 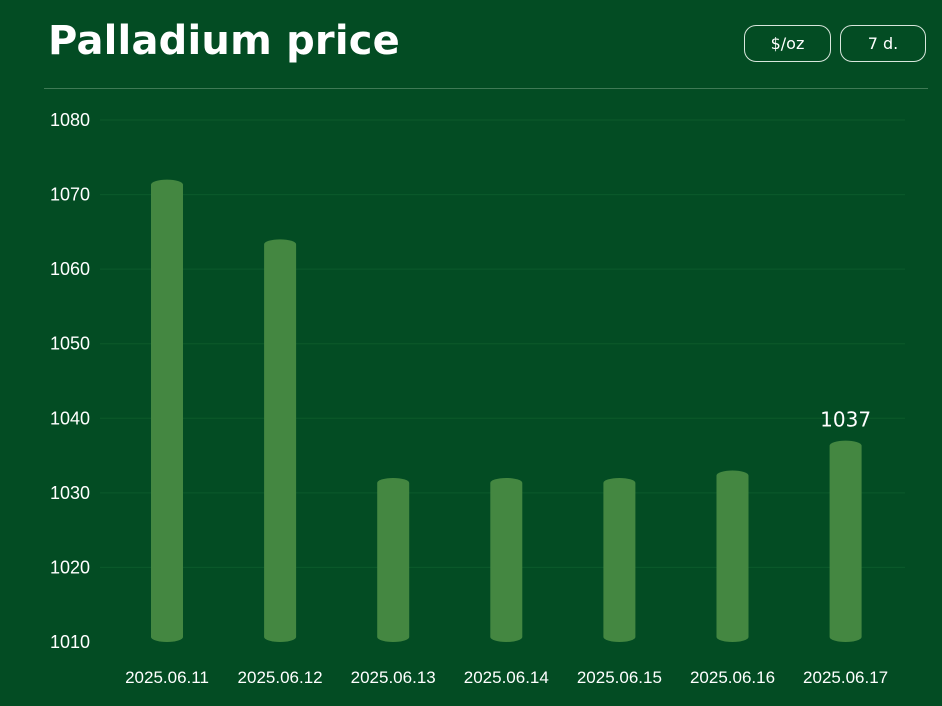 I want to click on x-tick-label: 2025.06.12, so click(x=280, y=677).